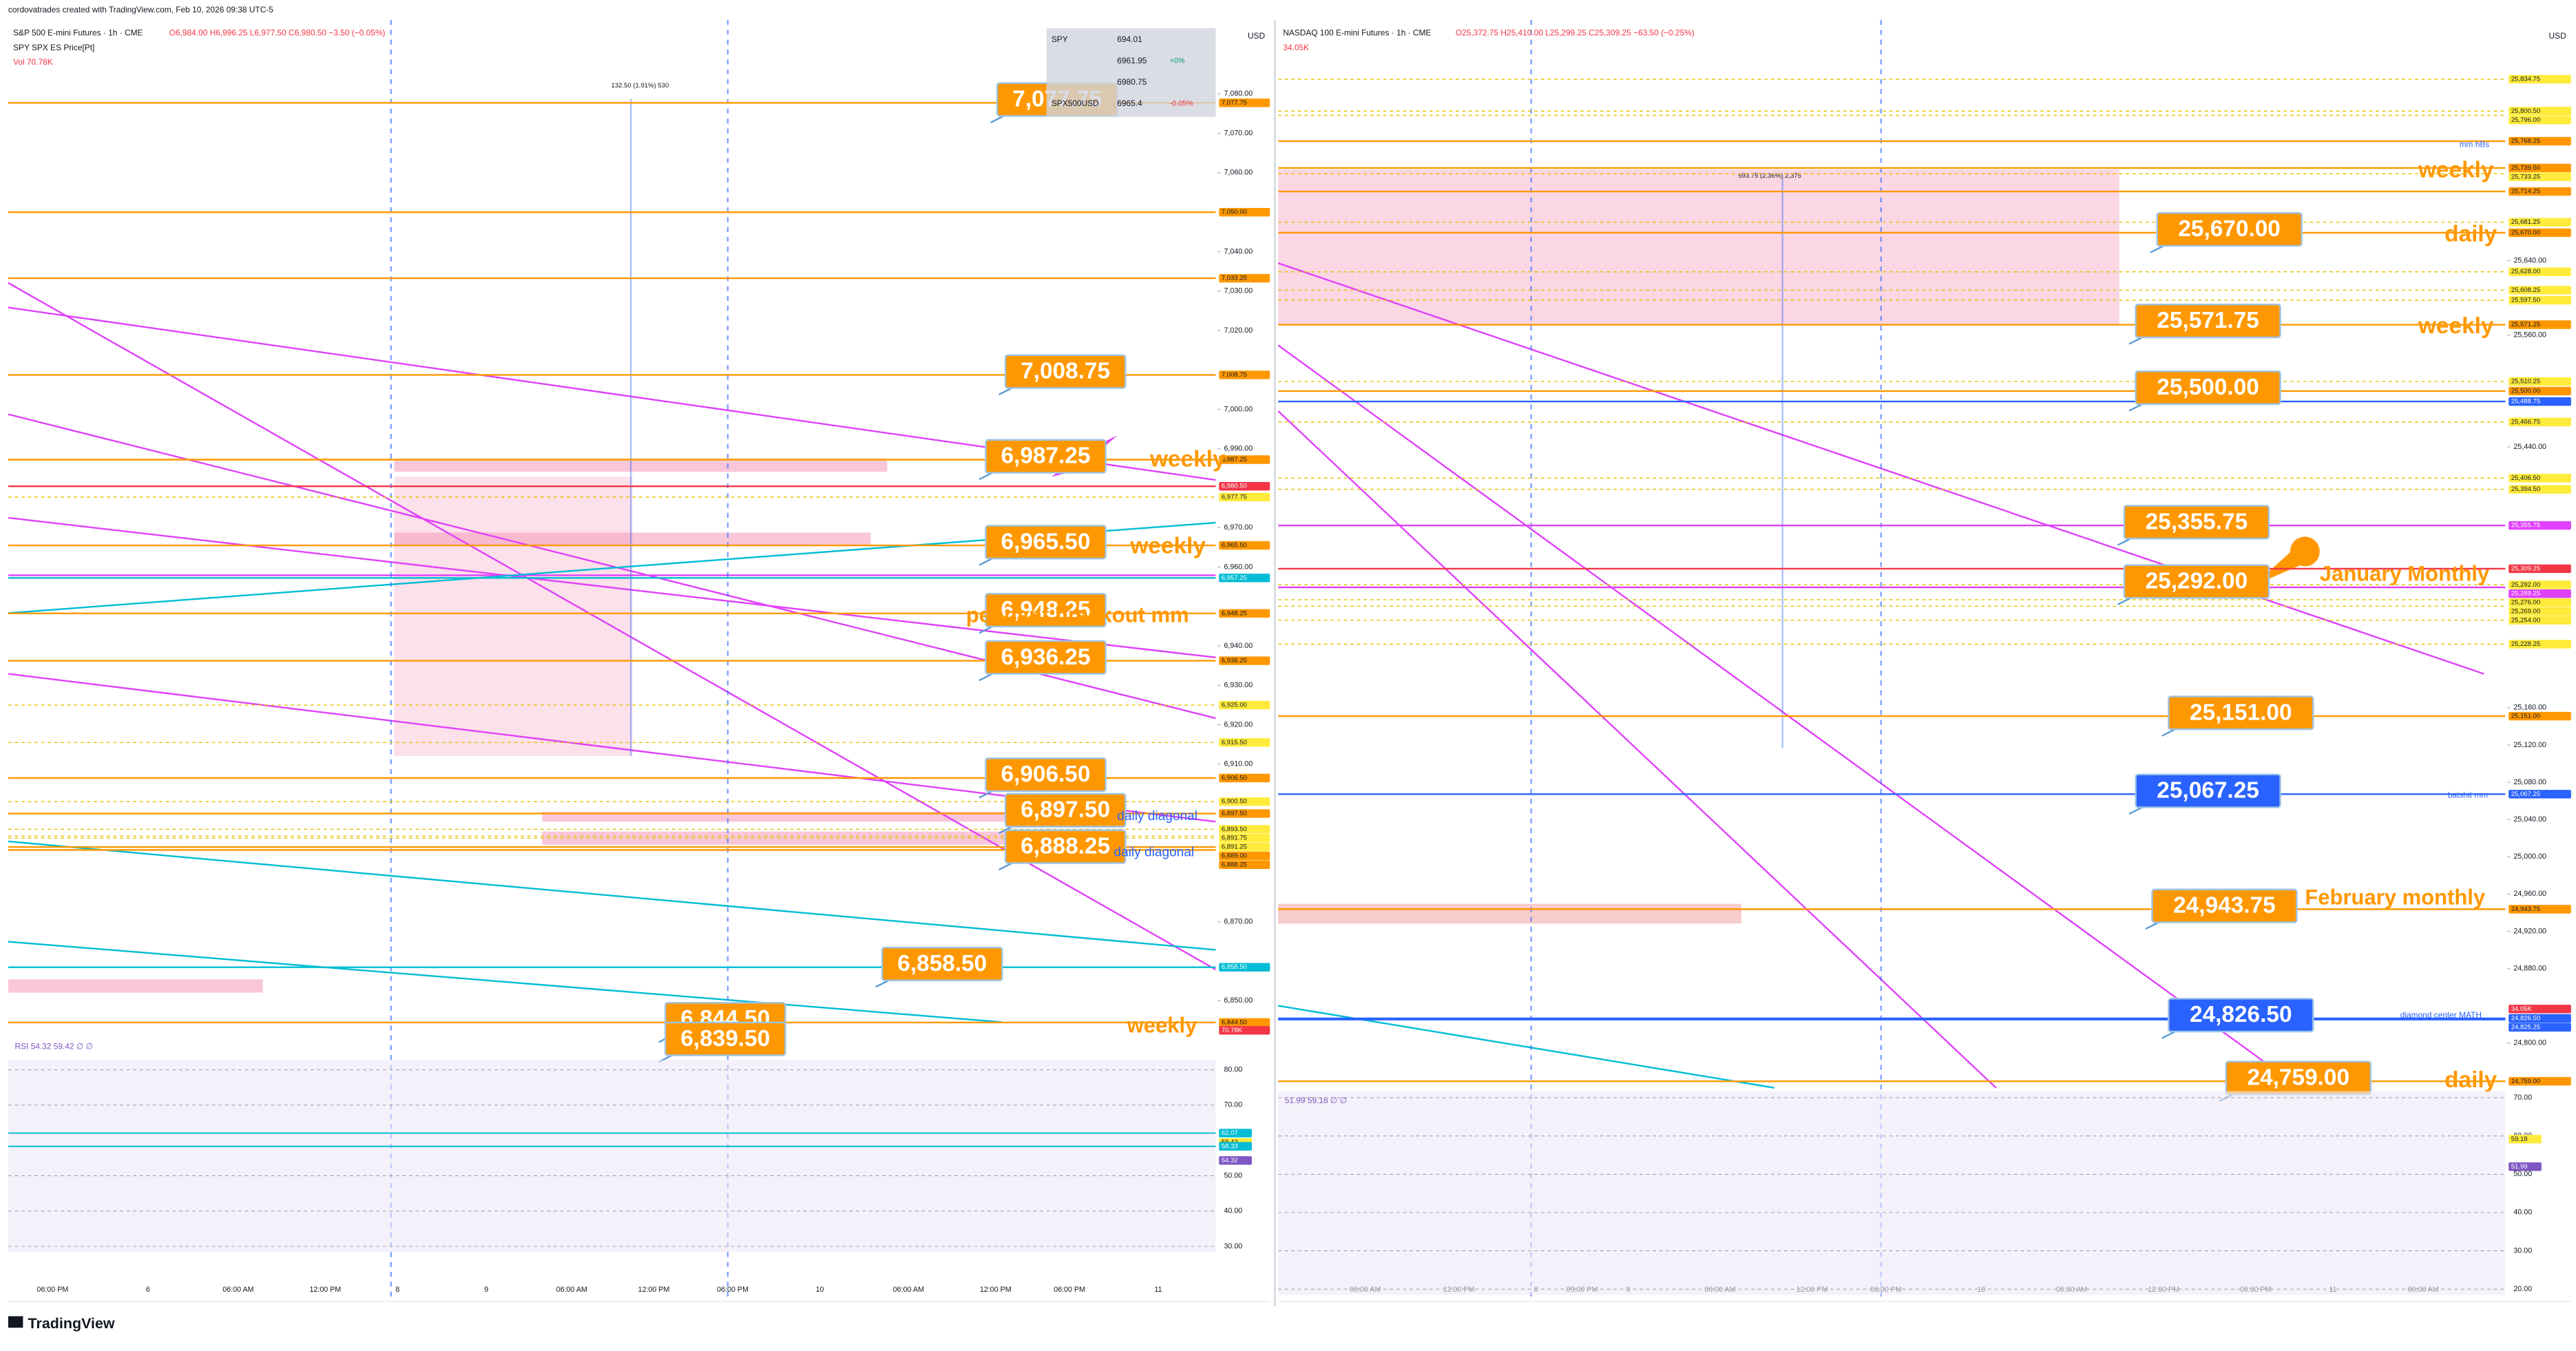 Image resolution: width=2576 pixels, height=1351 pixels. Describe the element at coordinates (1230, 1133) in the screenshot. I see `rsi-badge-label: 62.07` at that location.